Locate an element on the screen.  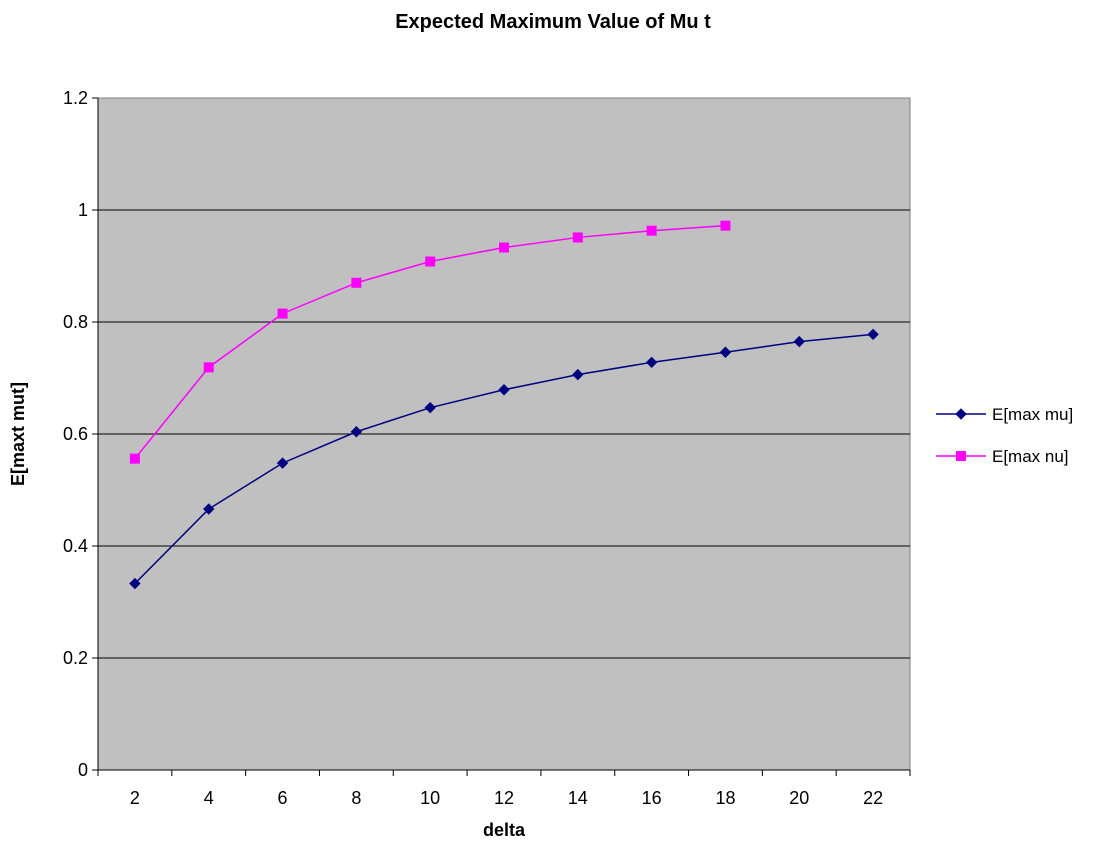
legend-label: E[max mu] is located at coordinates (1032, 414).